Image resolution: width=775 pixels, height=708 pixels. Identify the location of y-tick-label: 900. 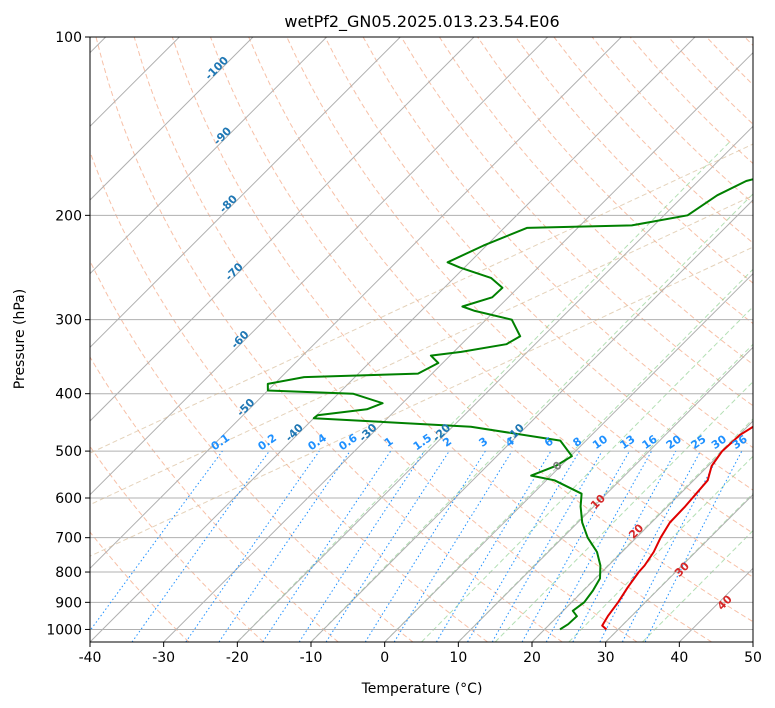
(68, 603).